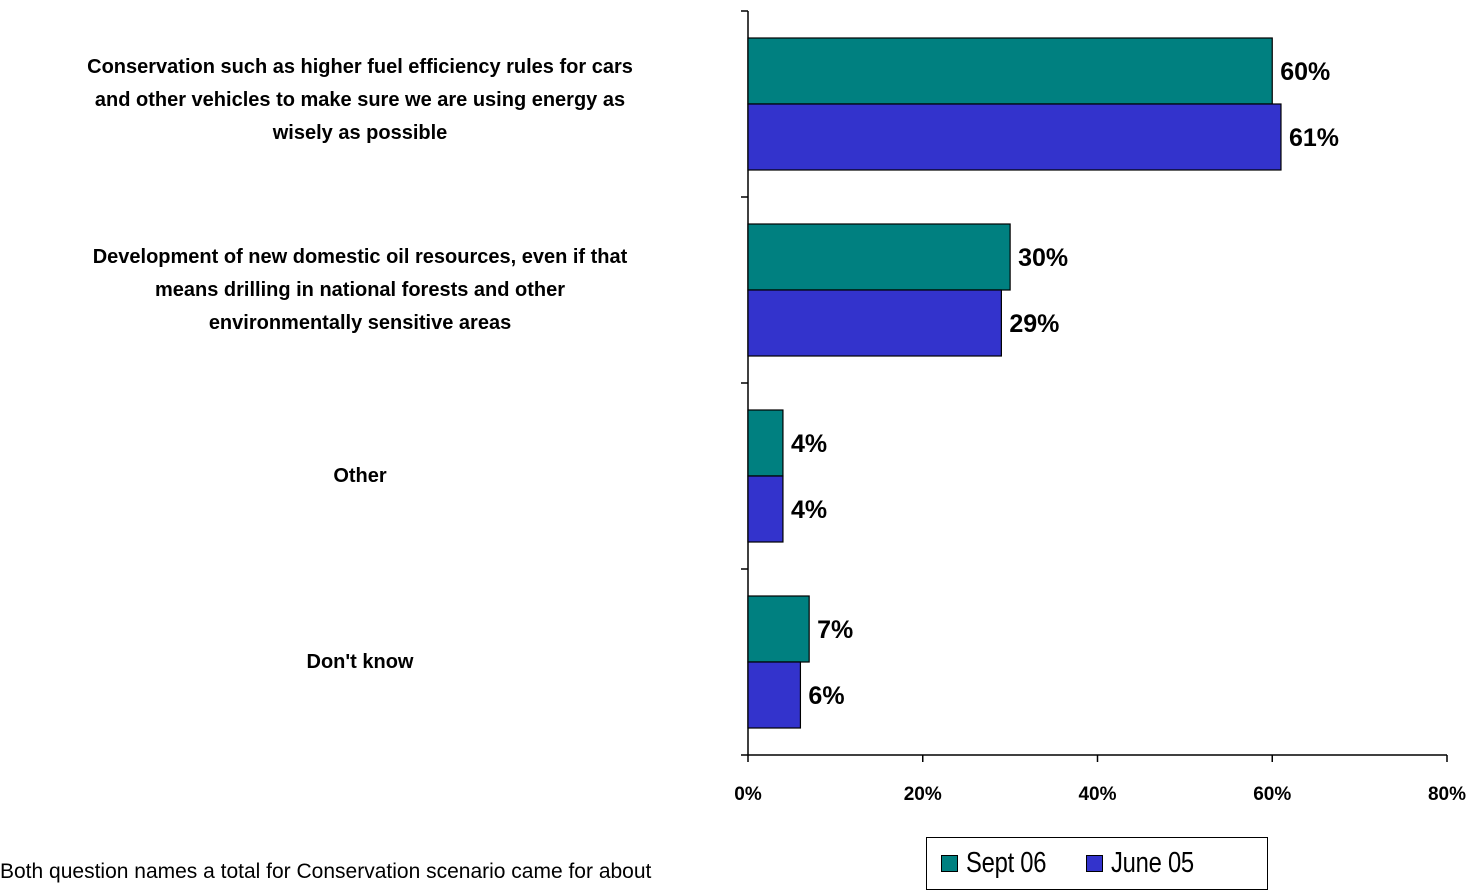 This screenshot has height=890, width=1477. Describe the element at coordinates (1006, 863) in the screenshot. I see `legend-label-sept-06: Sept 06` at that location.